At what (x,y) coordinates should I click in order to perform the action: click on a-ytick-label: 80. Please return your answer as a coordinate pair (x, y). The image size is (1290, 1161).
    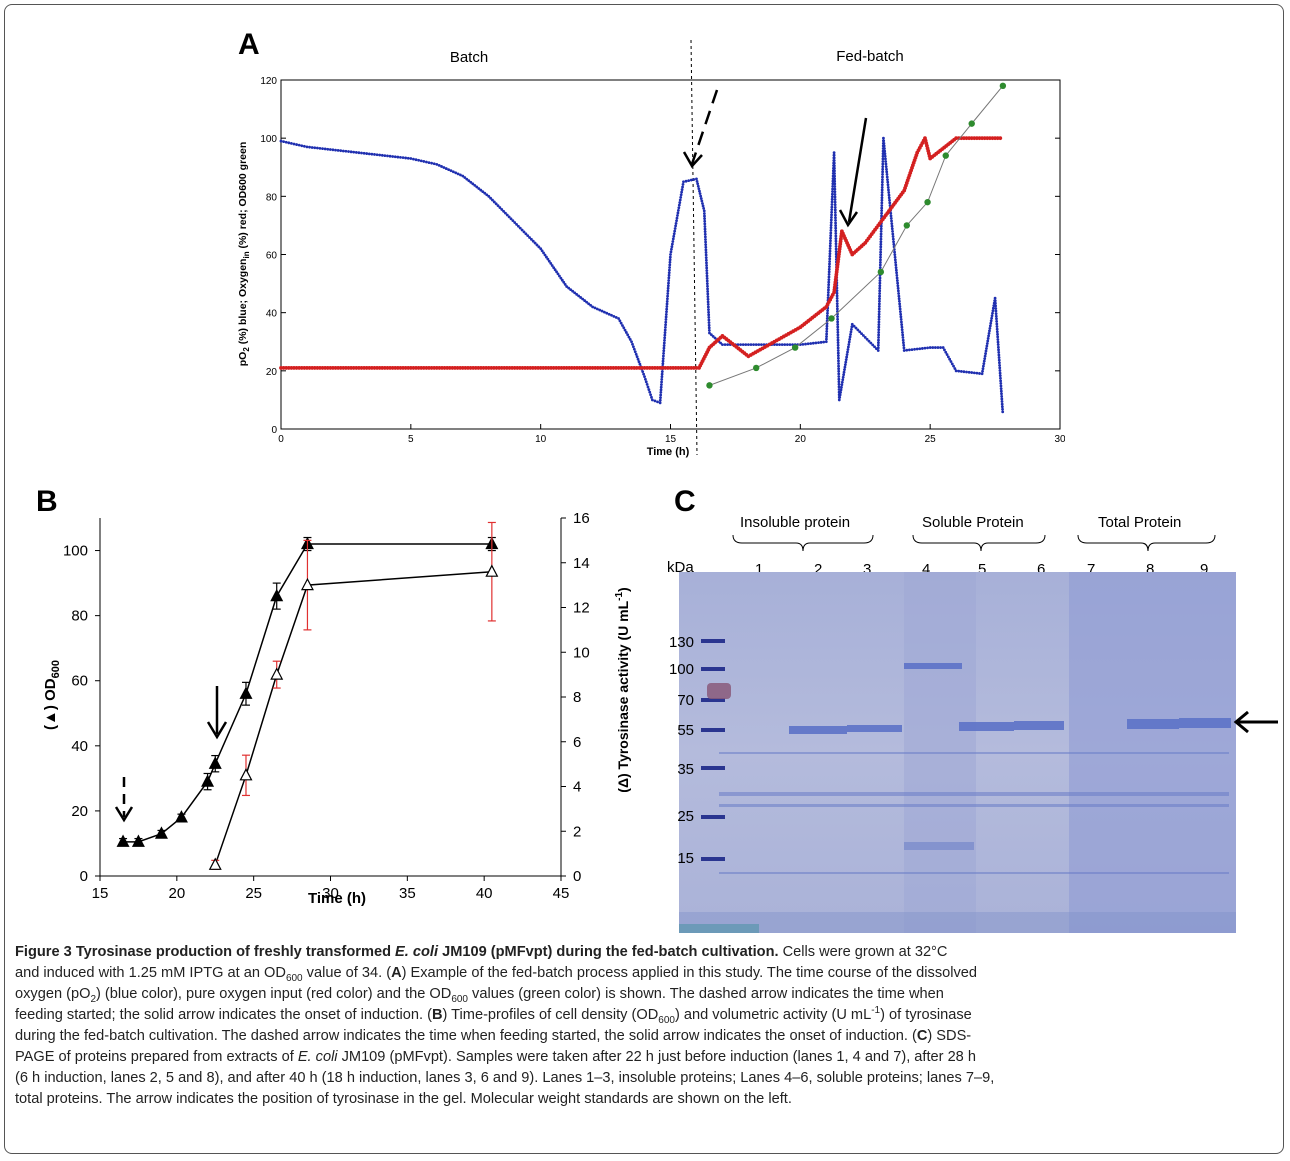
    Looking at the image, I should click on (272, 197).